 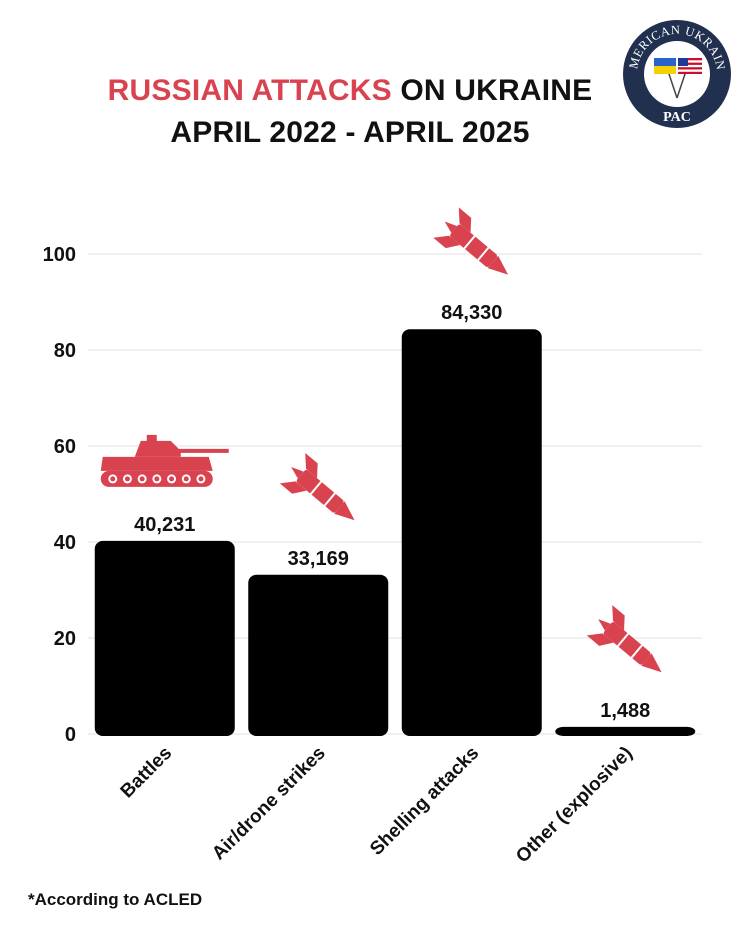 I want to click on tank-icon, so click(x=164, y=460).